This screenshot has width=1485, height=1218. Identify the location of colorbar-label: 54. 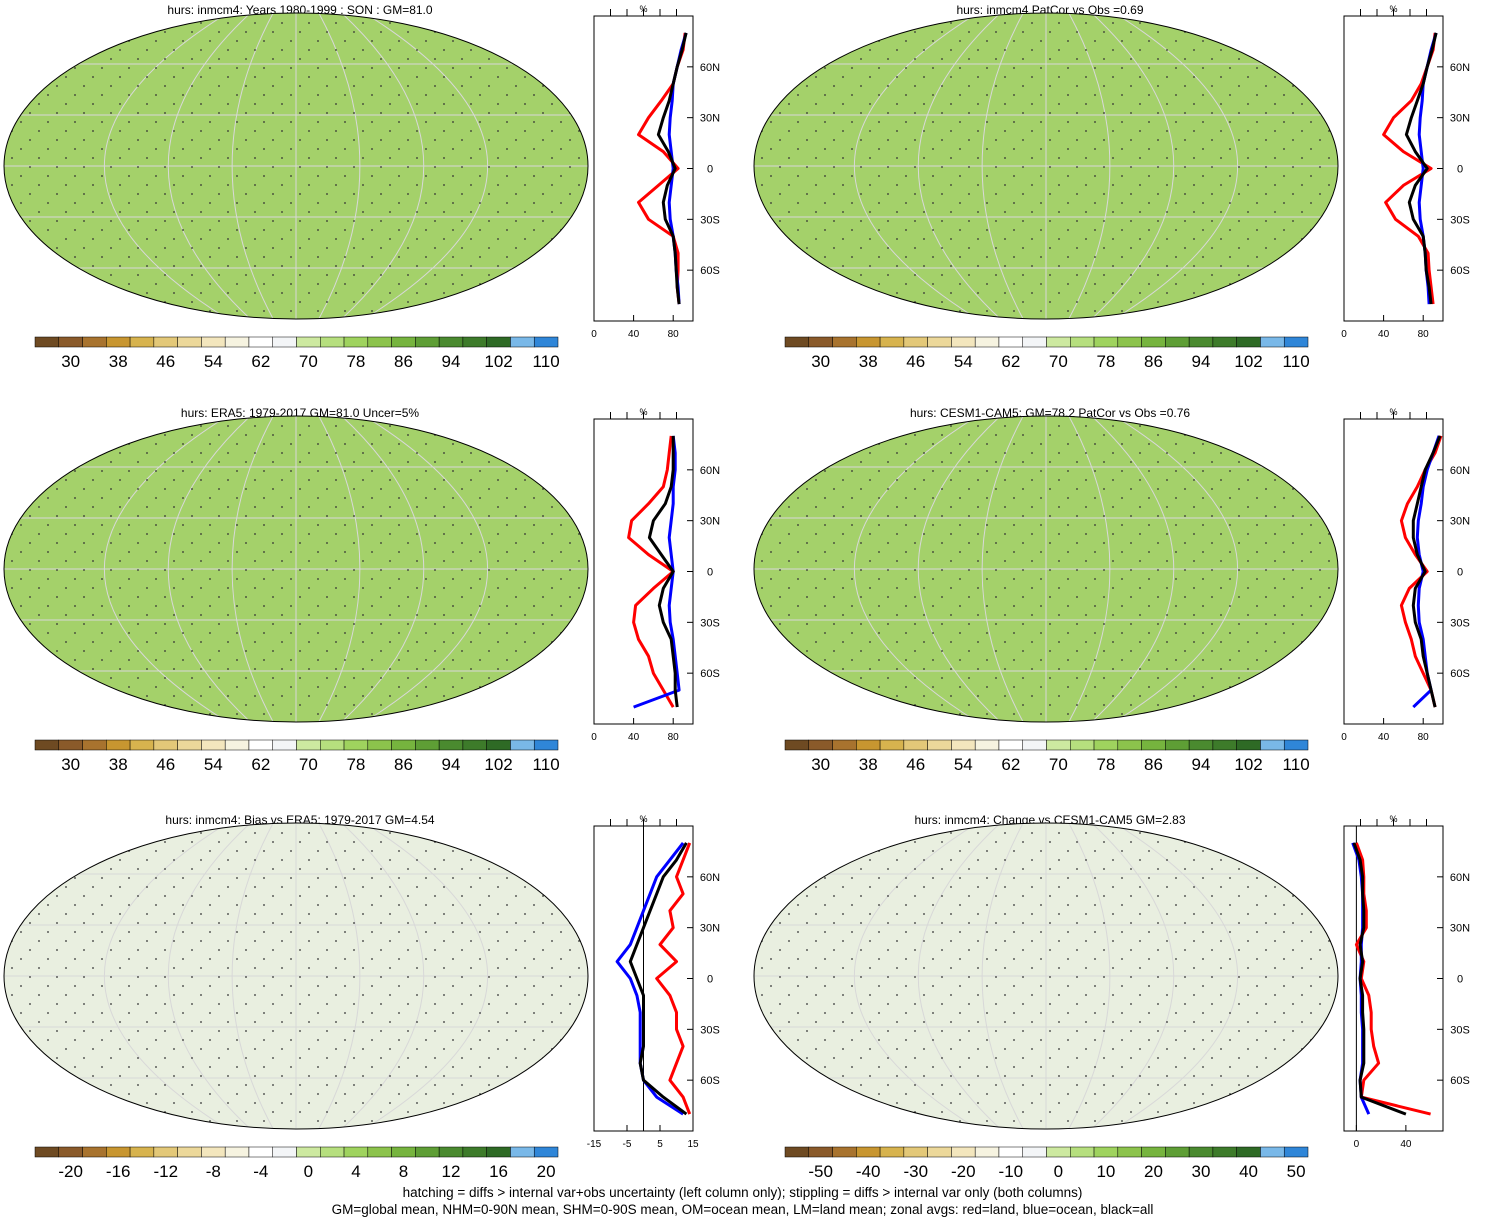
(963, 361).